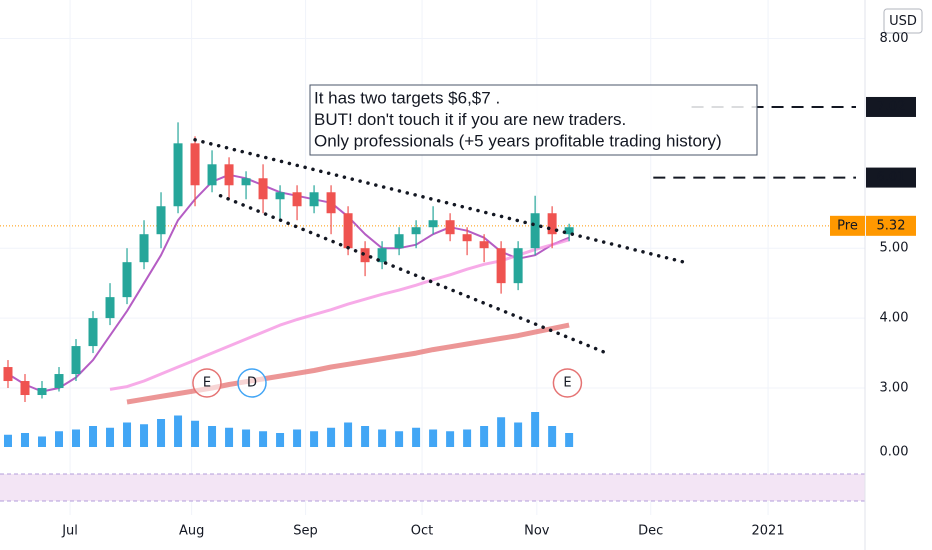 This screenshot has width=932, height=550. I want to click on level-label: 7.02, so click(891, 106).